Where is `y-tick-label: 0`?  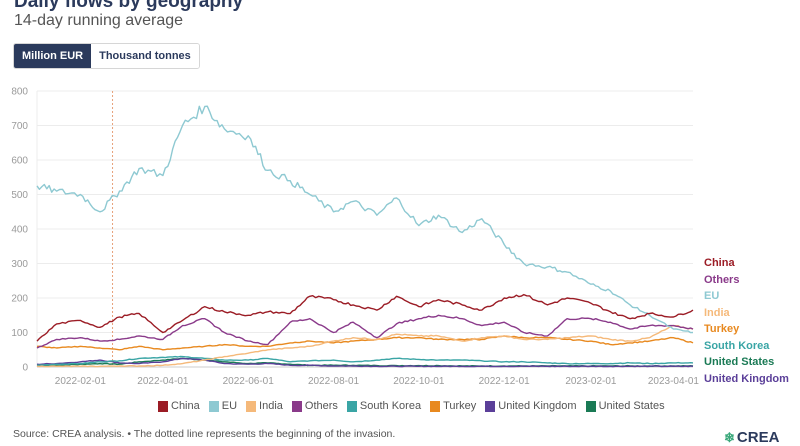 y-tick-label: 0 is located at coordinates (25, 368).